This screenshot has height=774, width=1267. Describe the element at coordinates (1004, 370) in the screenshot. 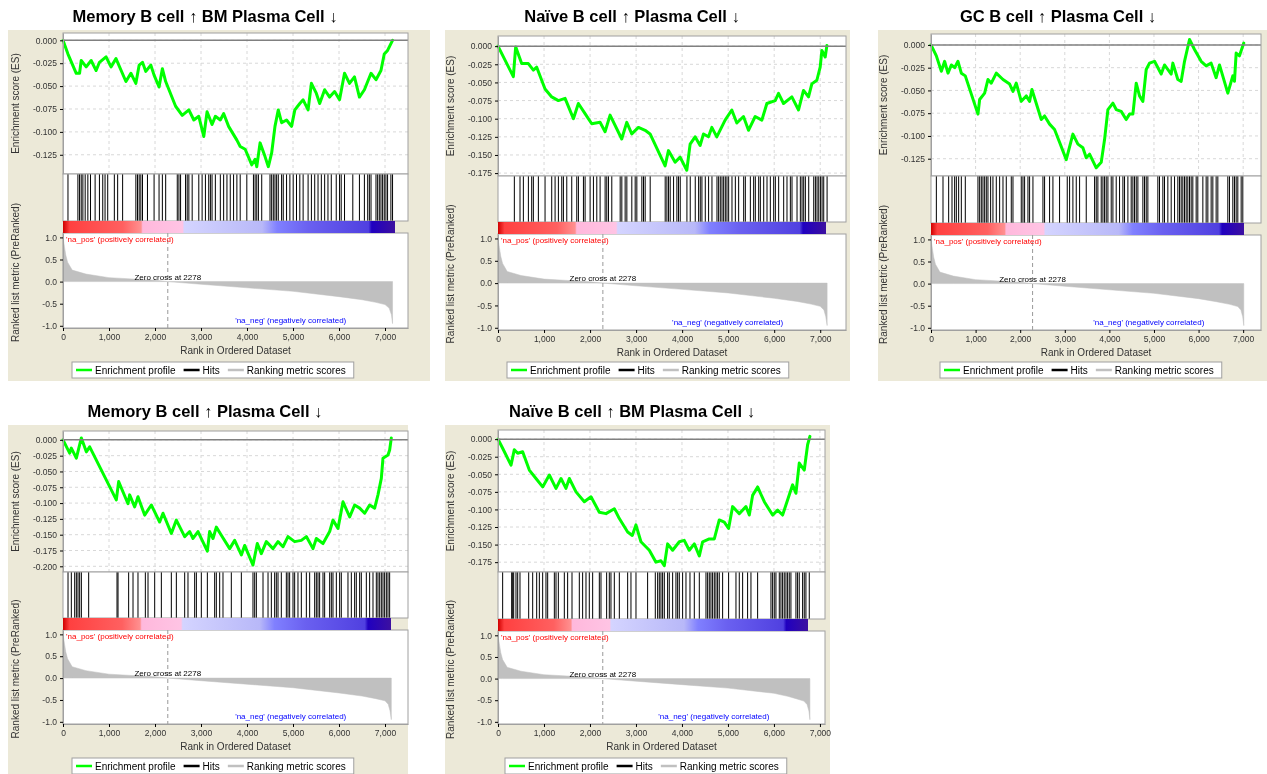

I see `legend-label: Enrichment profile` at that location.